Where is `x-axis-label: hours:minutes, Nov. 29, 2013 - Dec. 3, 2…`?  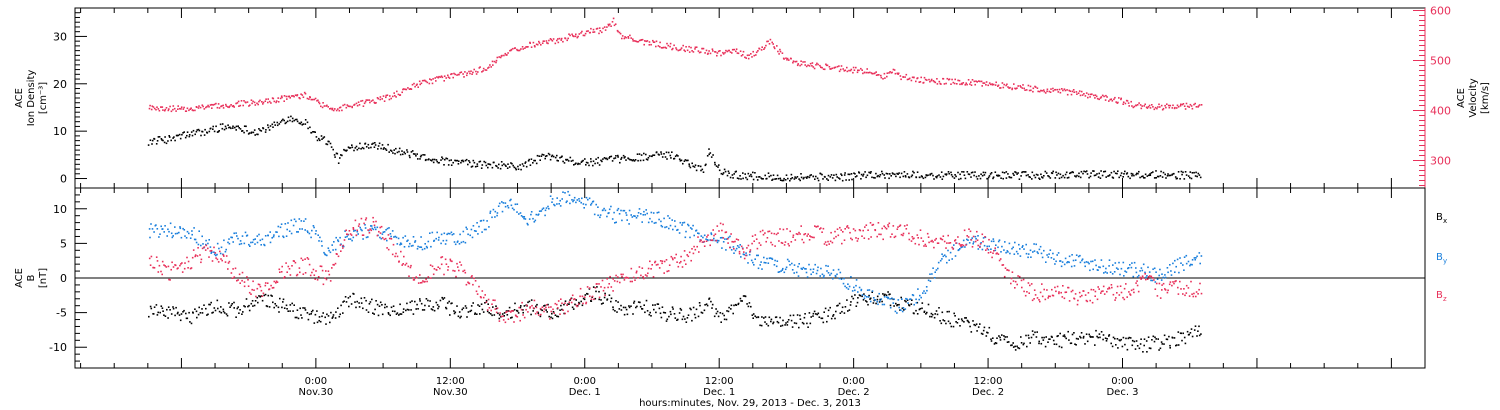
x-axis-label: hours:minutes, Nov. 29, 2013 - Dec. 3, 2… is located at coordinates (750, 403).